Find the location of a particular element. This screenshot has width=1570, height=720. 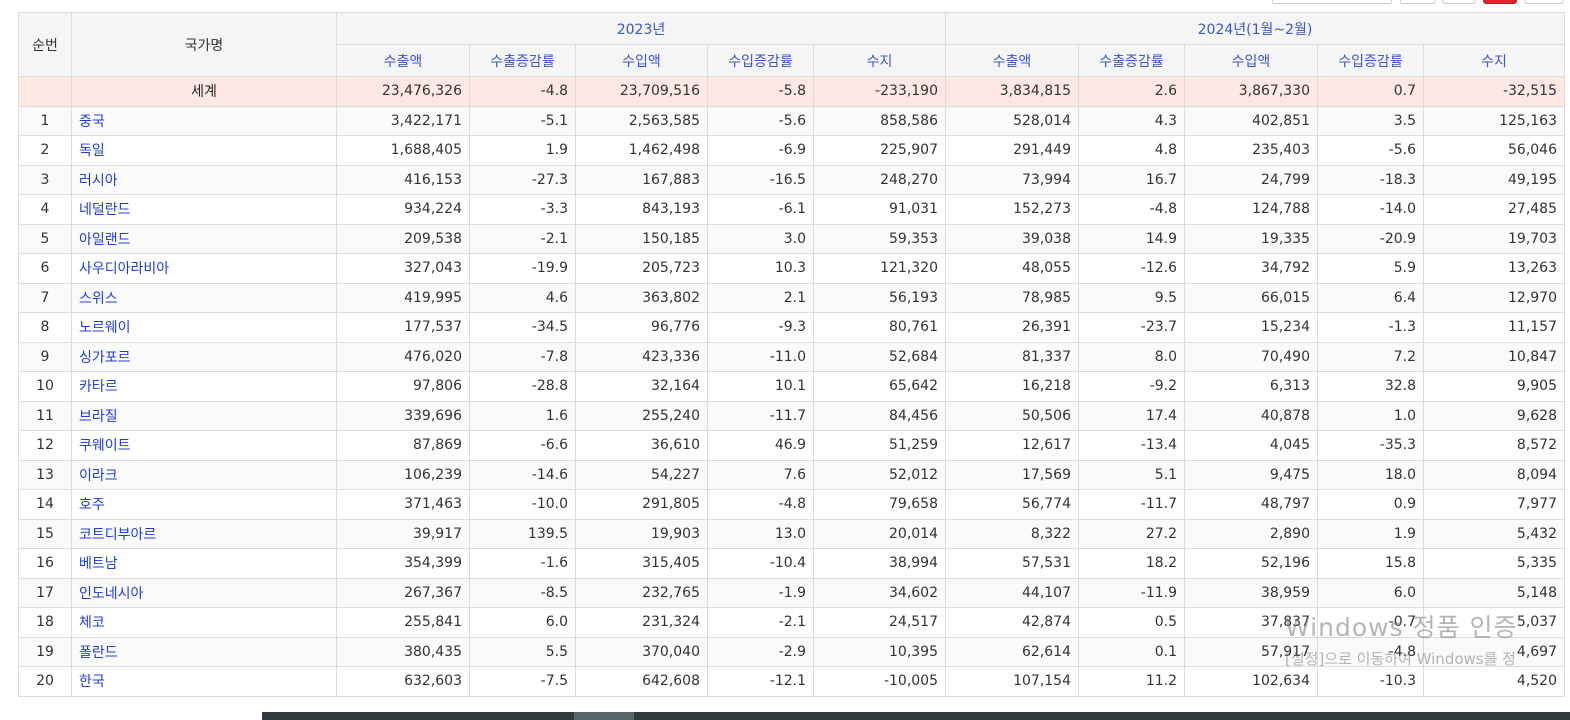

page-button is located at coordinates (1459, 2).